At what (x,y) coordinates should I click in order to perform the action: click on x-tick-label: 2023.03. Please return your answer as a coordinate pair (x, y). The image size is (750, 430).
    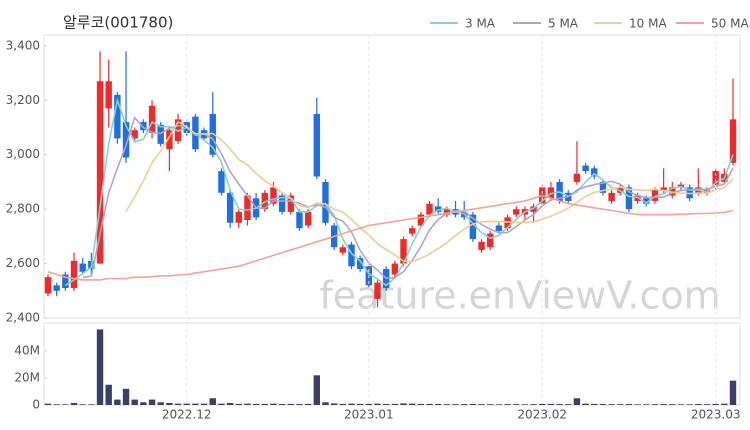
    Looking at the image, I should click on (716, 415).